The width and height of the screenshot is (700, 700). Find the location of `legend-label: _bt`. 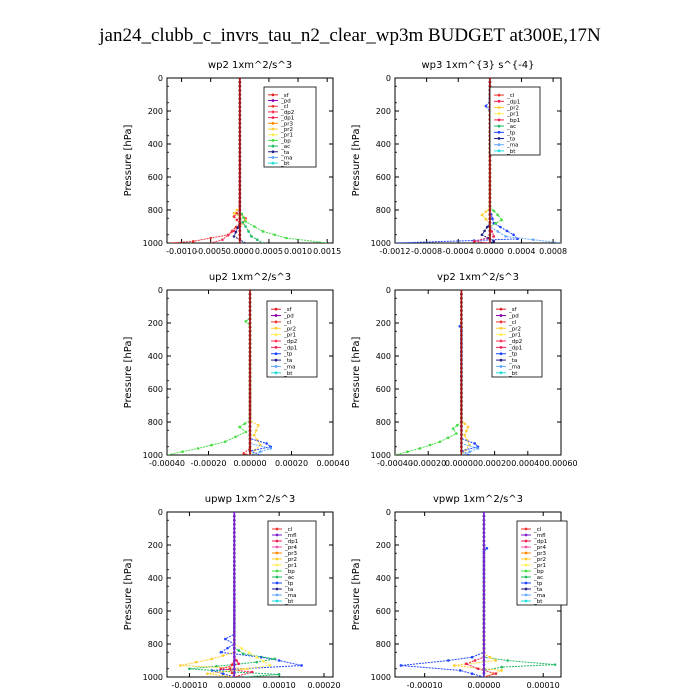

legend-label: _bt is located at coordinates (538, 602).